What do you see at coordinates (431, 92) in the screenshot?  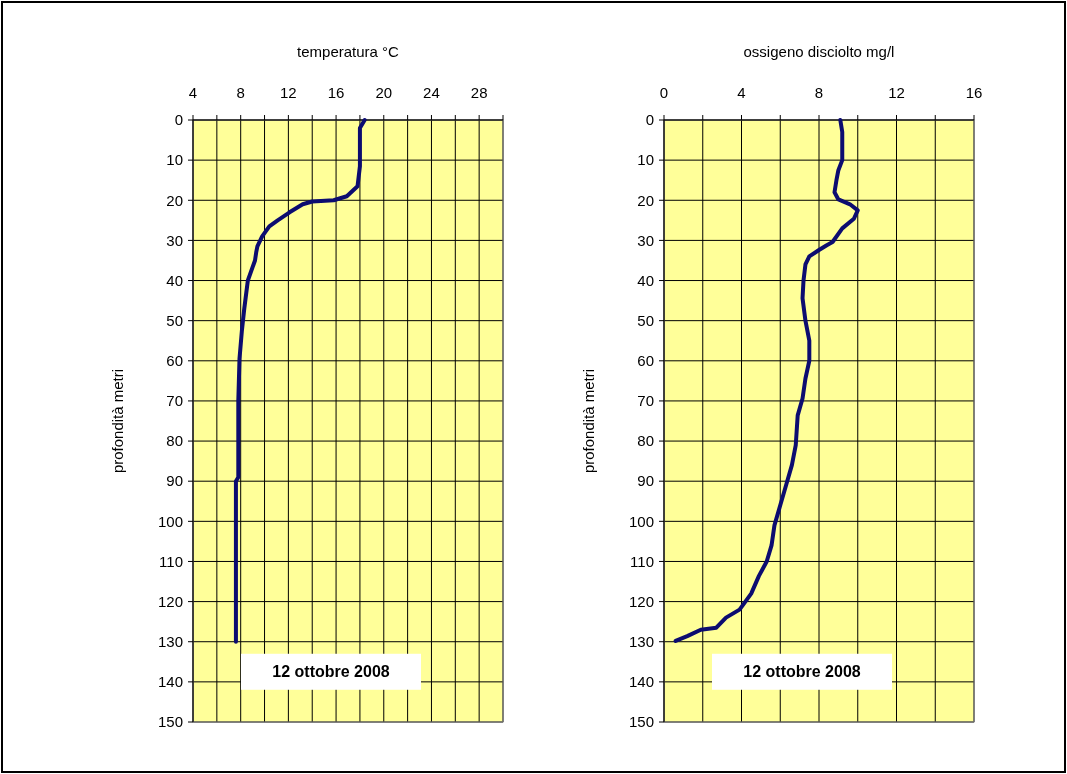 I see `x-tick-label: 24` at bounding box center [431, 92].